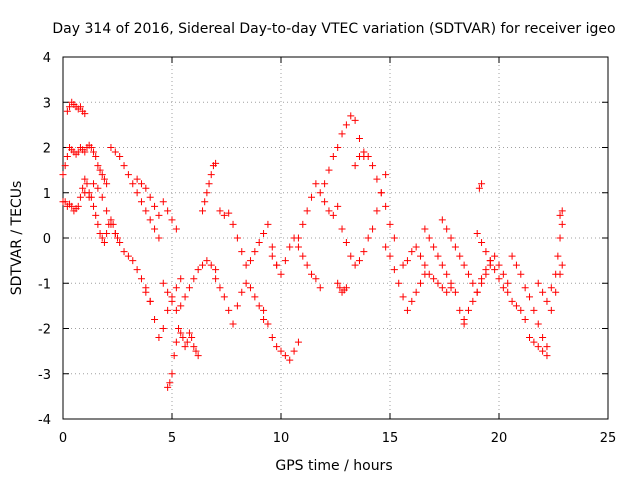  What do you see at coordinates (172, 438) in the screenshot?
I see `x-tick-label: 5` at bounding box center [172, 438].